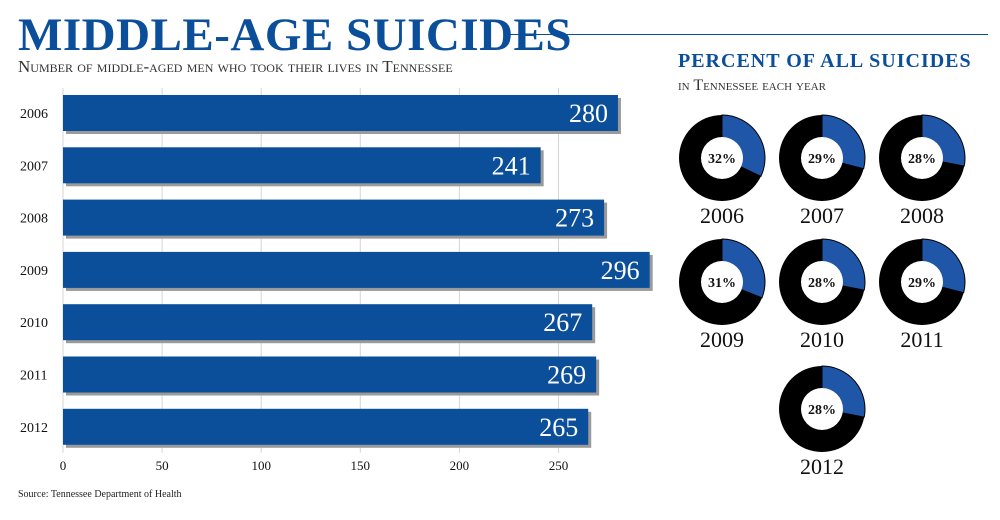 This screenshot has height=520, width=1000. I want to click on source-note: Source: Tennessee Department of Health, so click(100, 494).